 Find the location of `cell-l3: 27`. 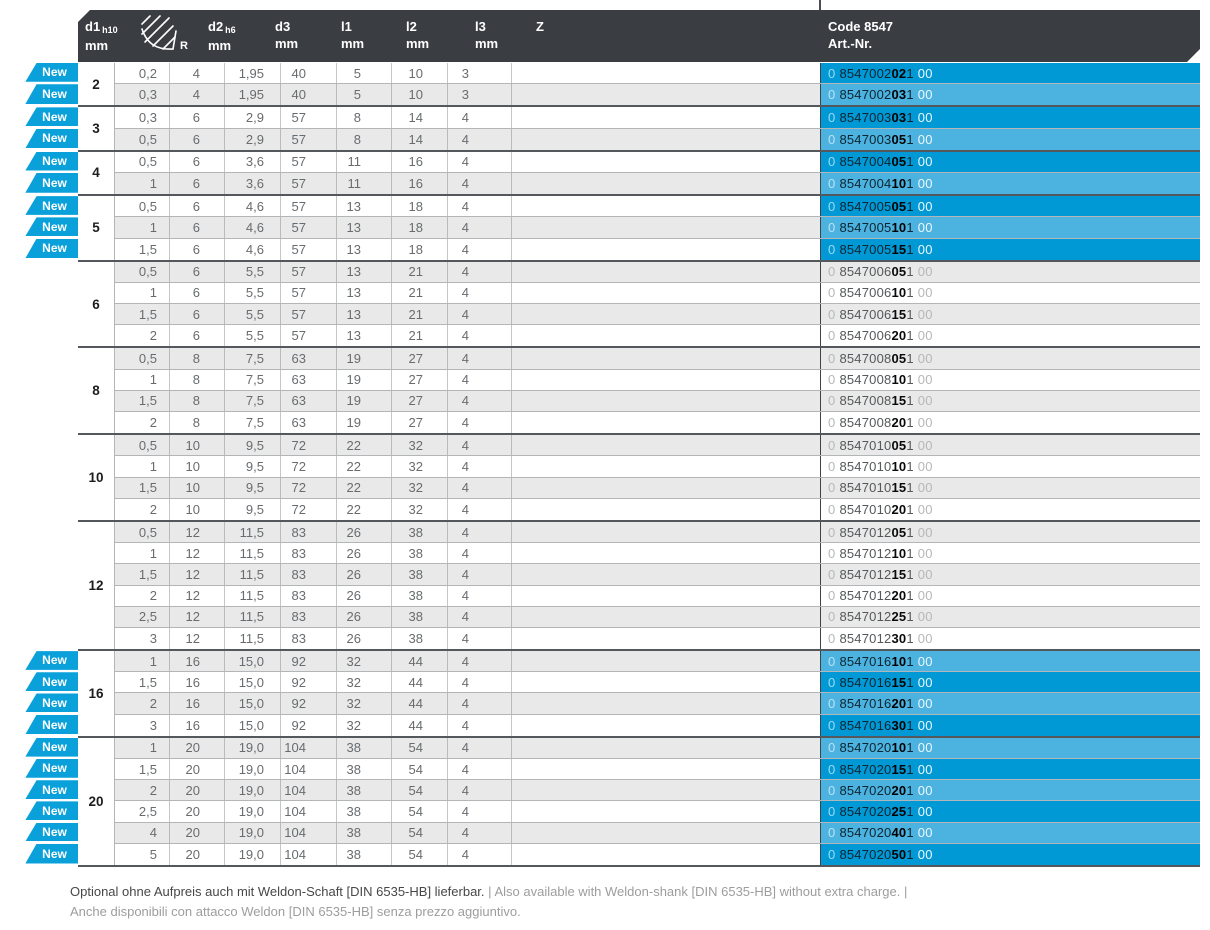

cell-l3: 27 is located at coordinates (420, 423).